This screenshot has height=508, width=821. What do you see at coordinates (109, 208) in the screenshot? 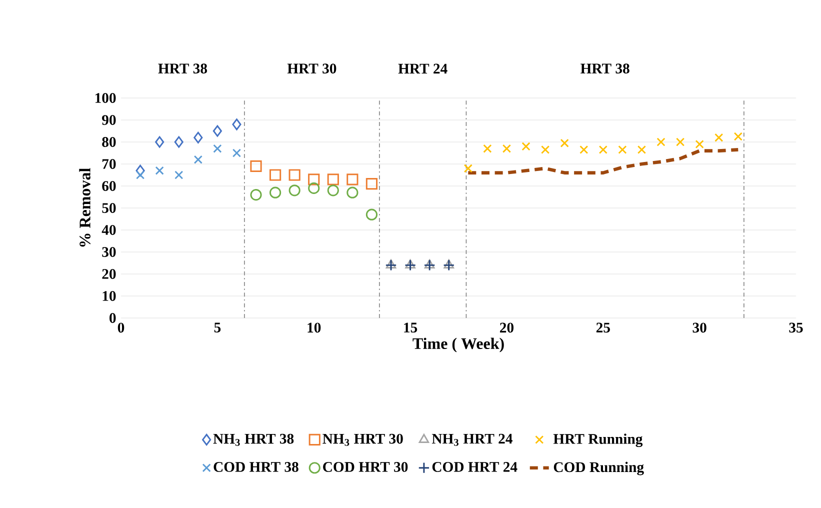
I see `y-tick-label: 50` at bounding box center [109, 208].